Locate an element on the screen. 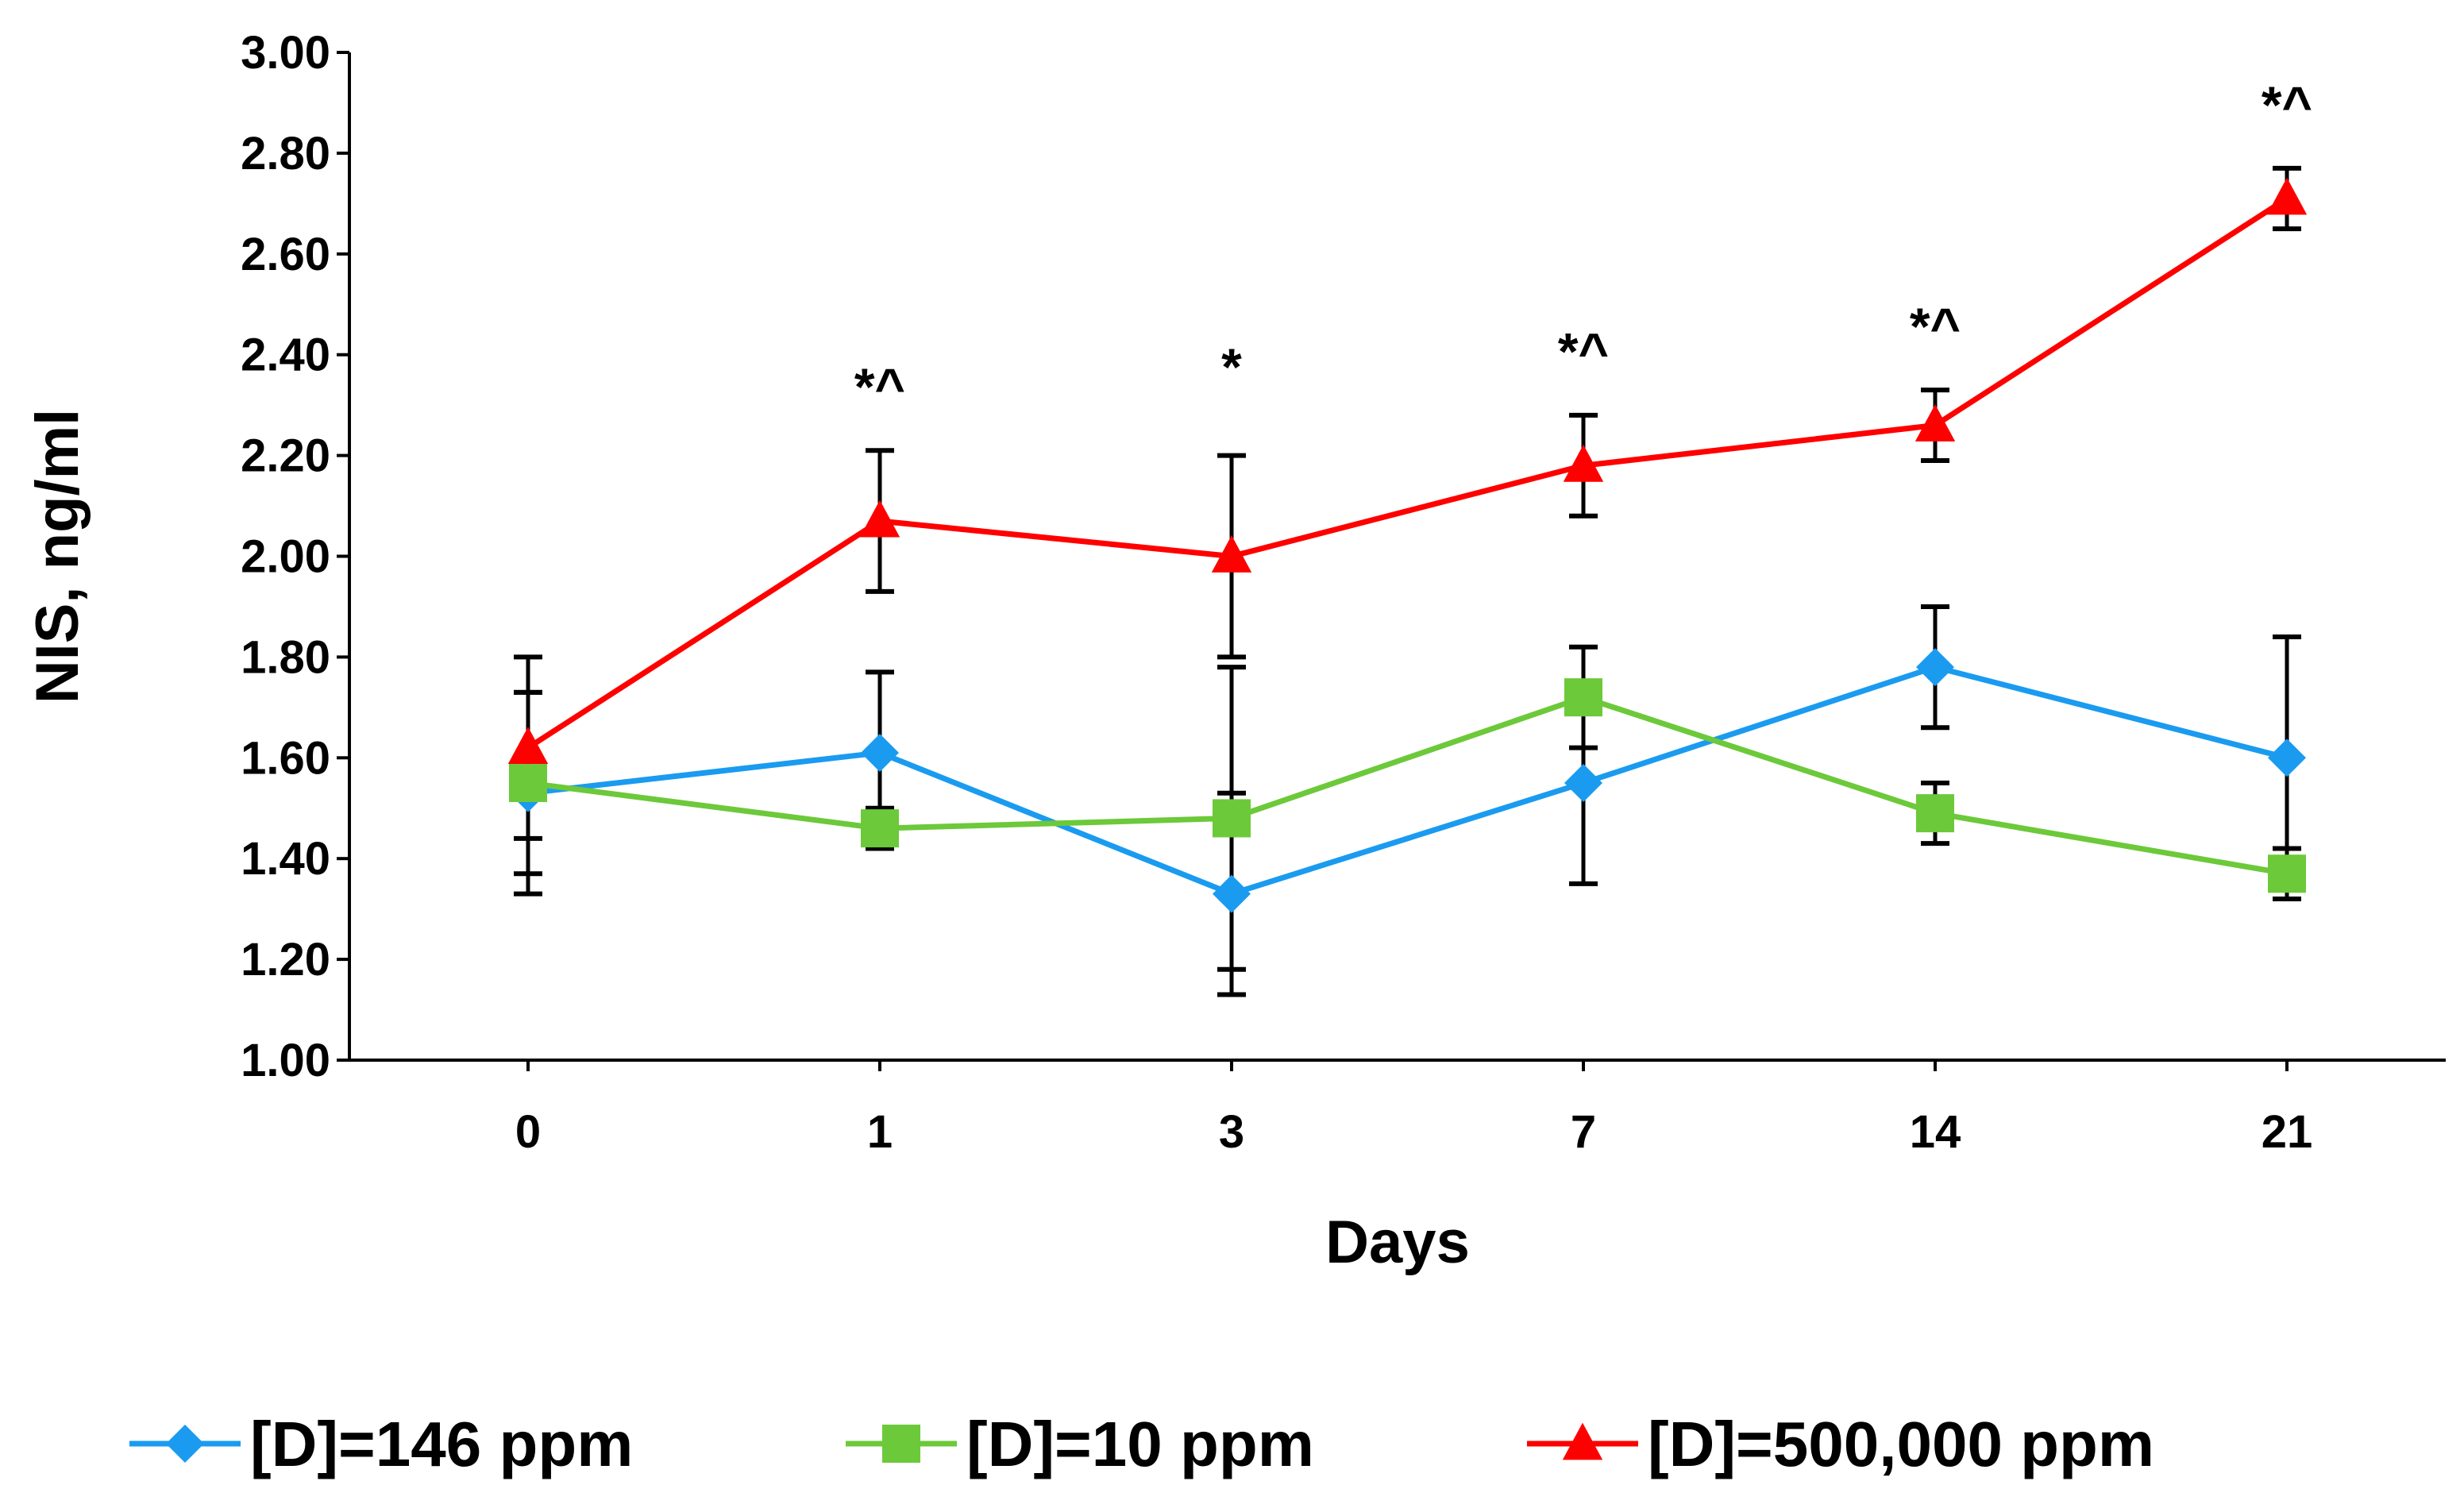  y-axis-title: NIS, ng/ml is located at coordinates (57, 556).